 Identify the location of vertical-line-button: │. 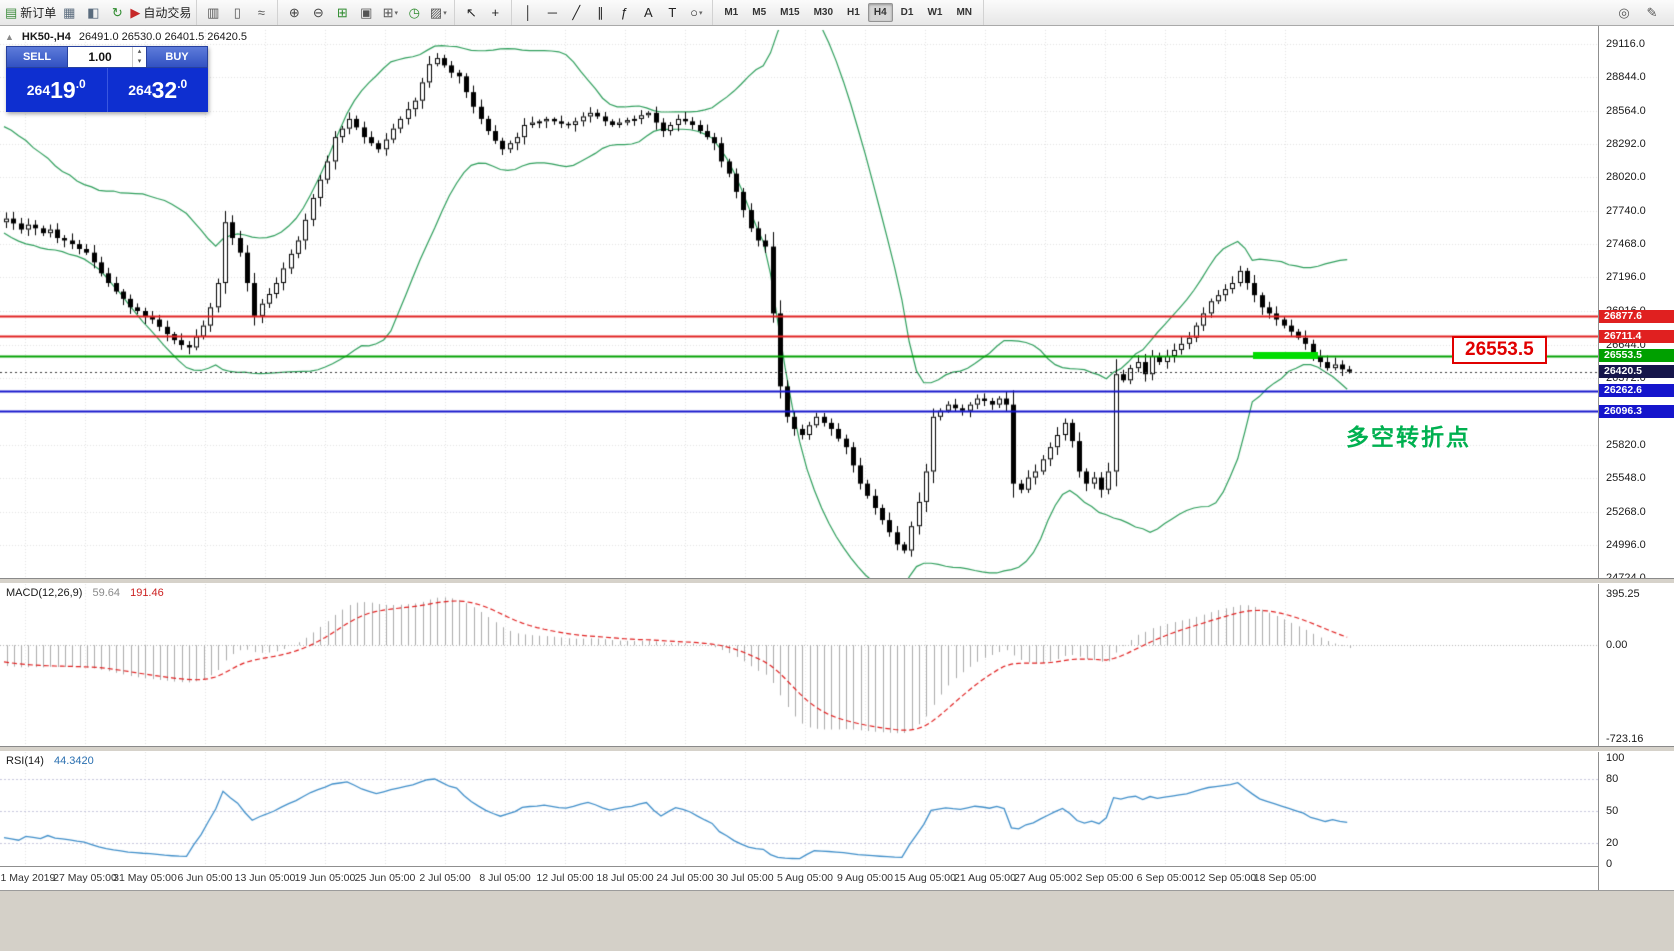
(528, 13).